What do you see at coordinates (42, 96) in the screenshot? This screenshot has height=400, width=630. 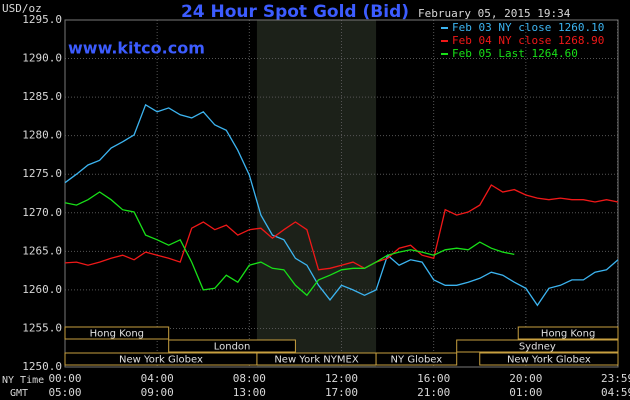 I see `y-tick-label: 1285.0` at bounding box center [42, 96].